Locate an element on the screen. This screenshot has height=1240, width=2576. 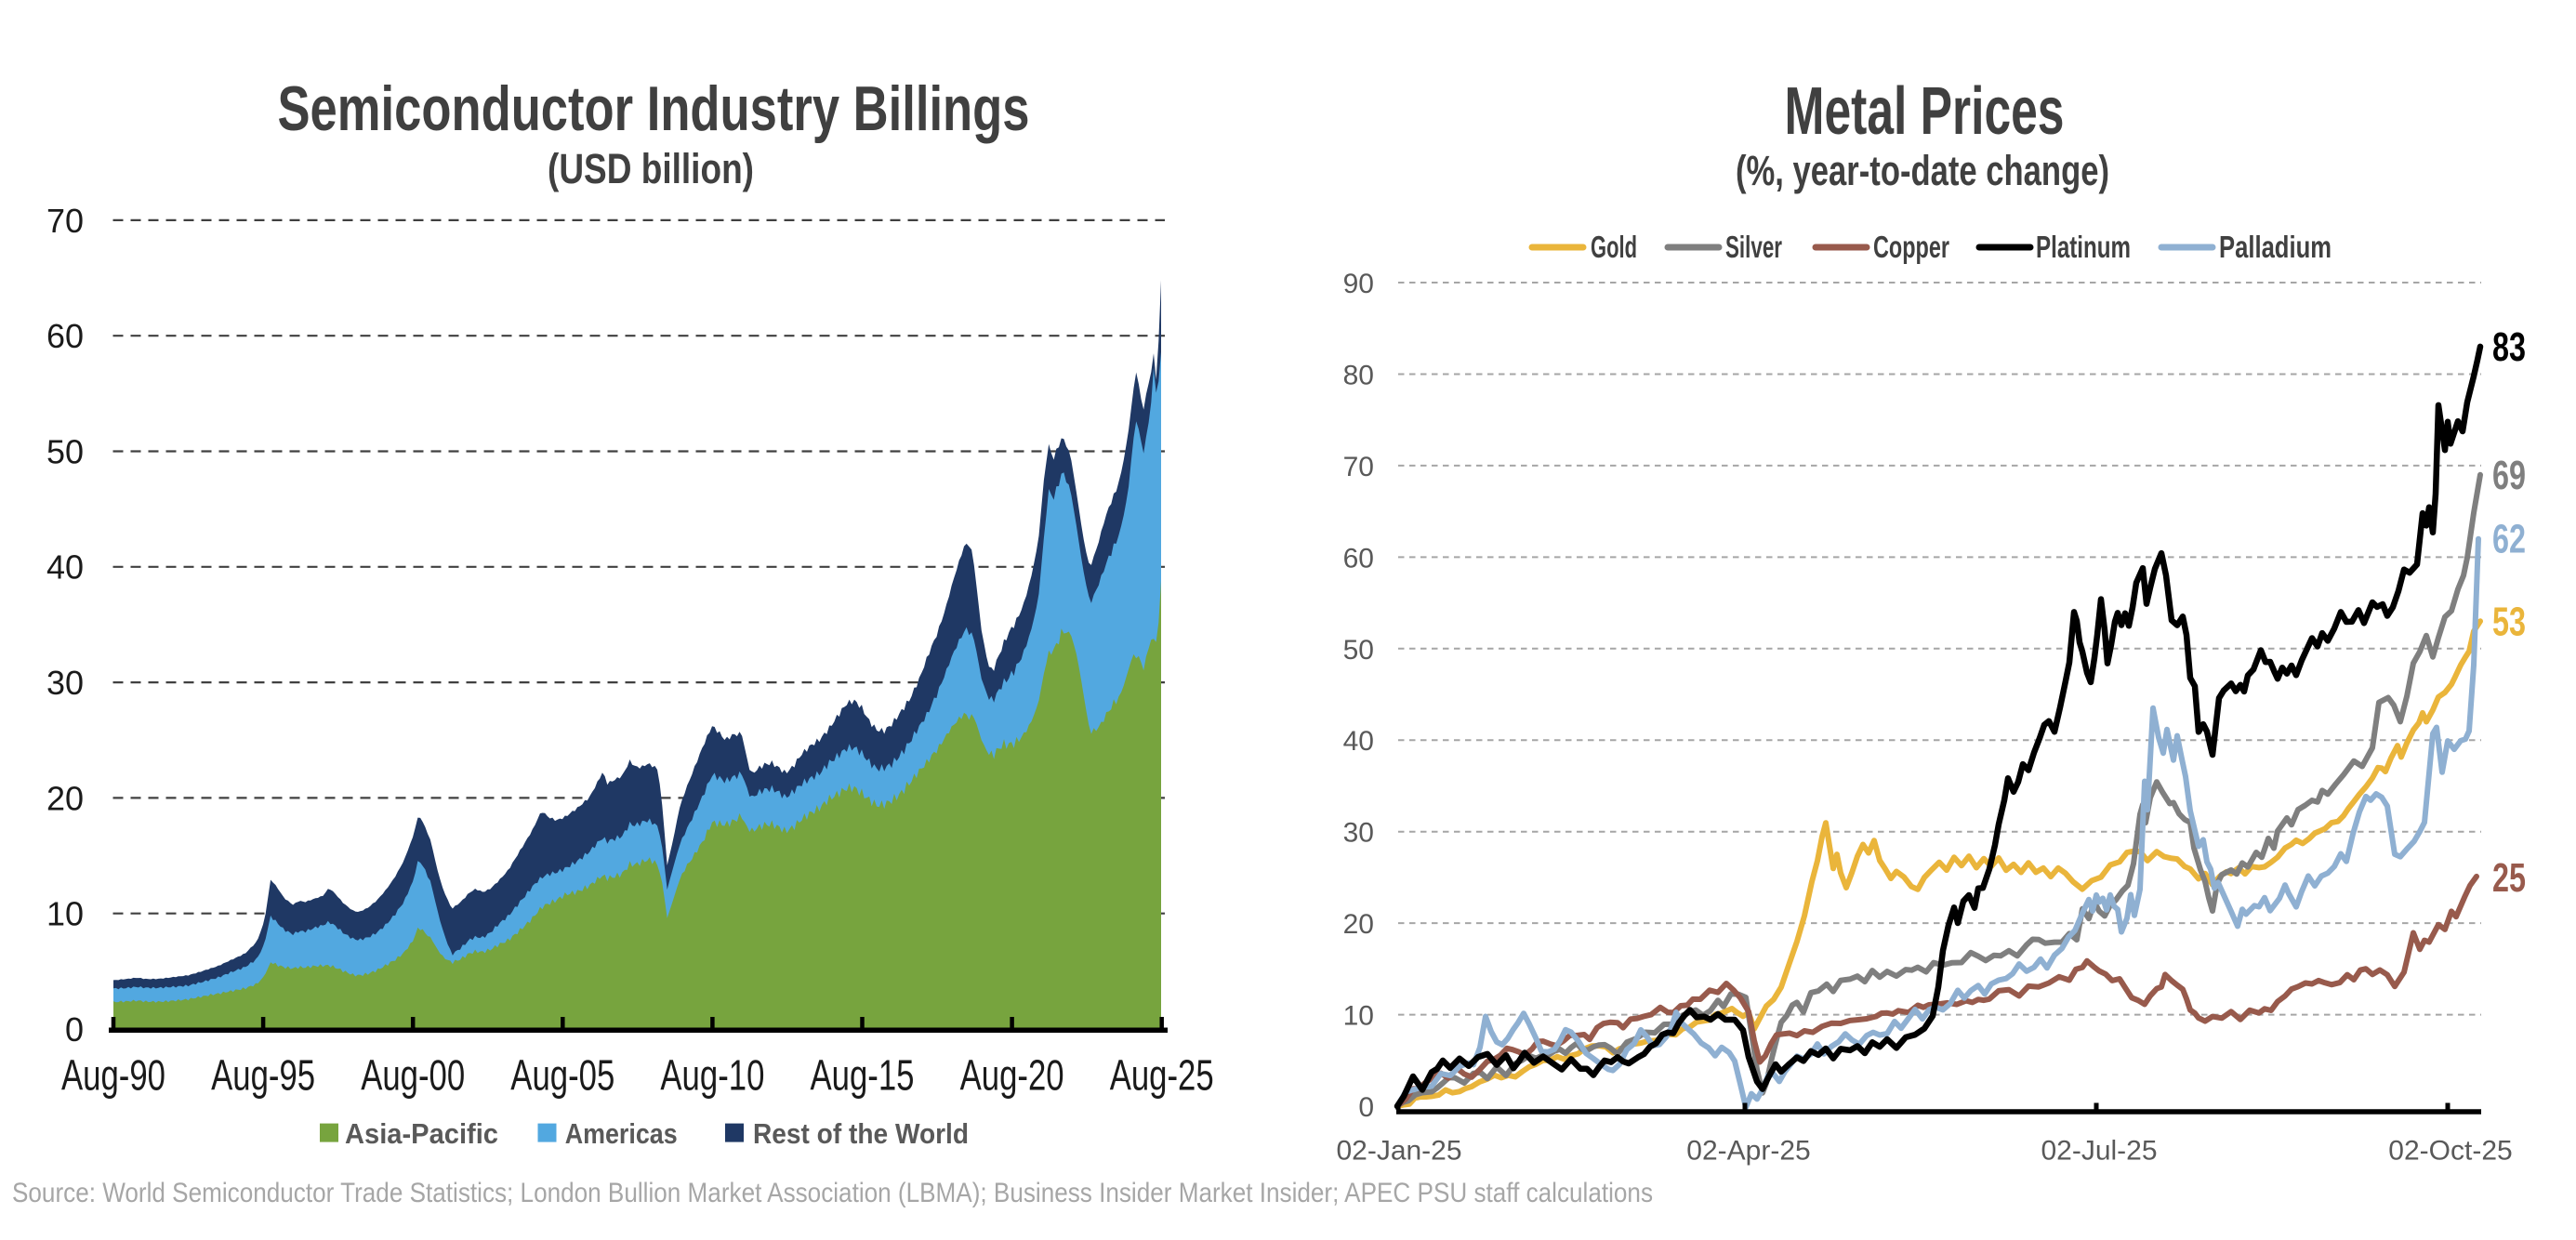
svg-text: Aug-15 is located at coordinates (863, 1075).